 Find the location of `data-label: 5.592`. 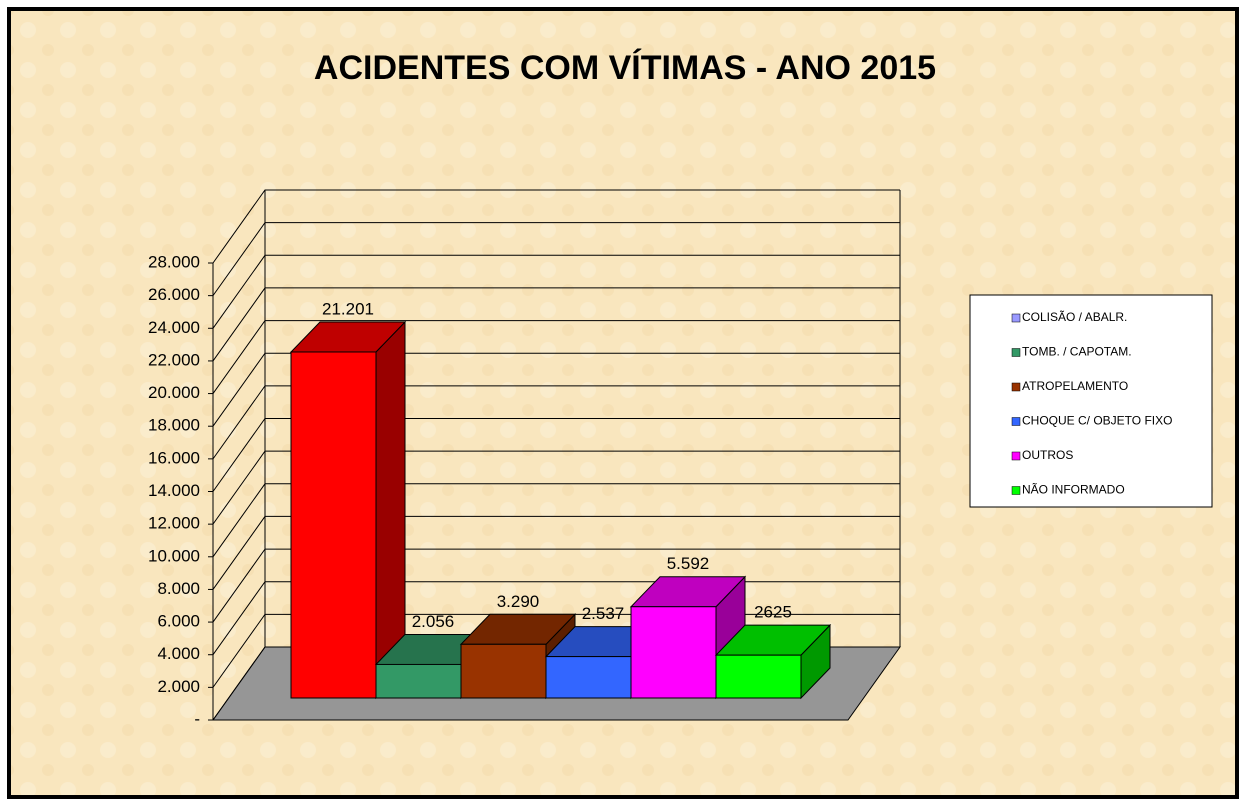

data-label: 5.592 is located at coordinates (688, 563).